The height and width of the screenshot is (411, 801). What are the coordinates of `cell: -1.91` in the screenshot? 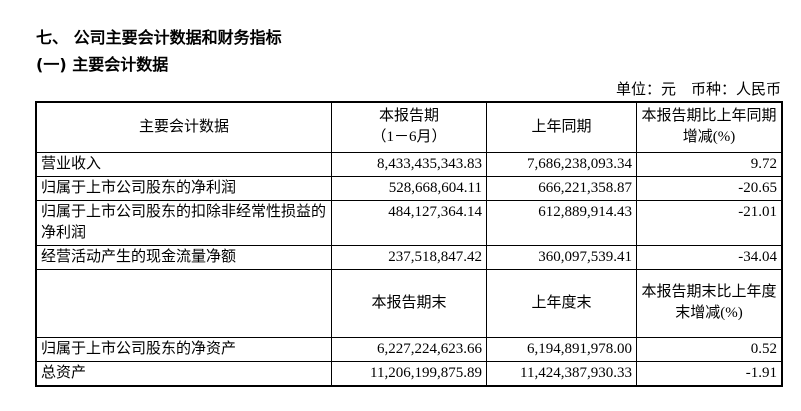 It's located at (709, 373).